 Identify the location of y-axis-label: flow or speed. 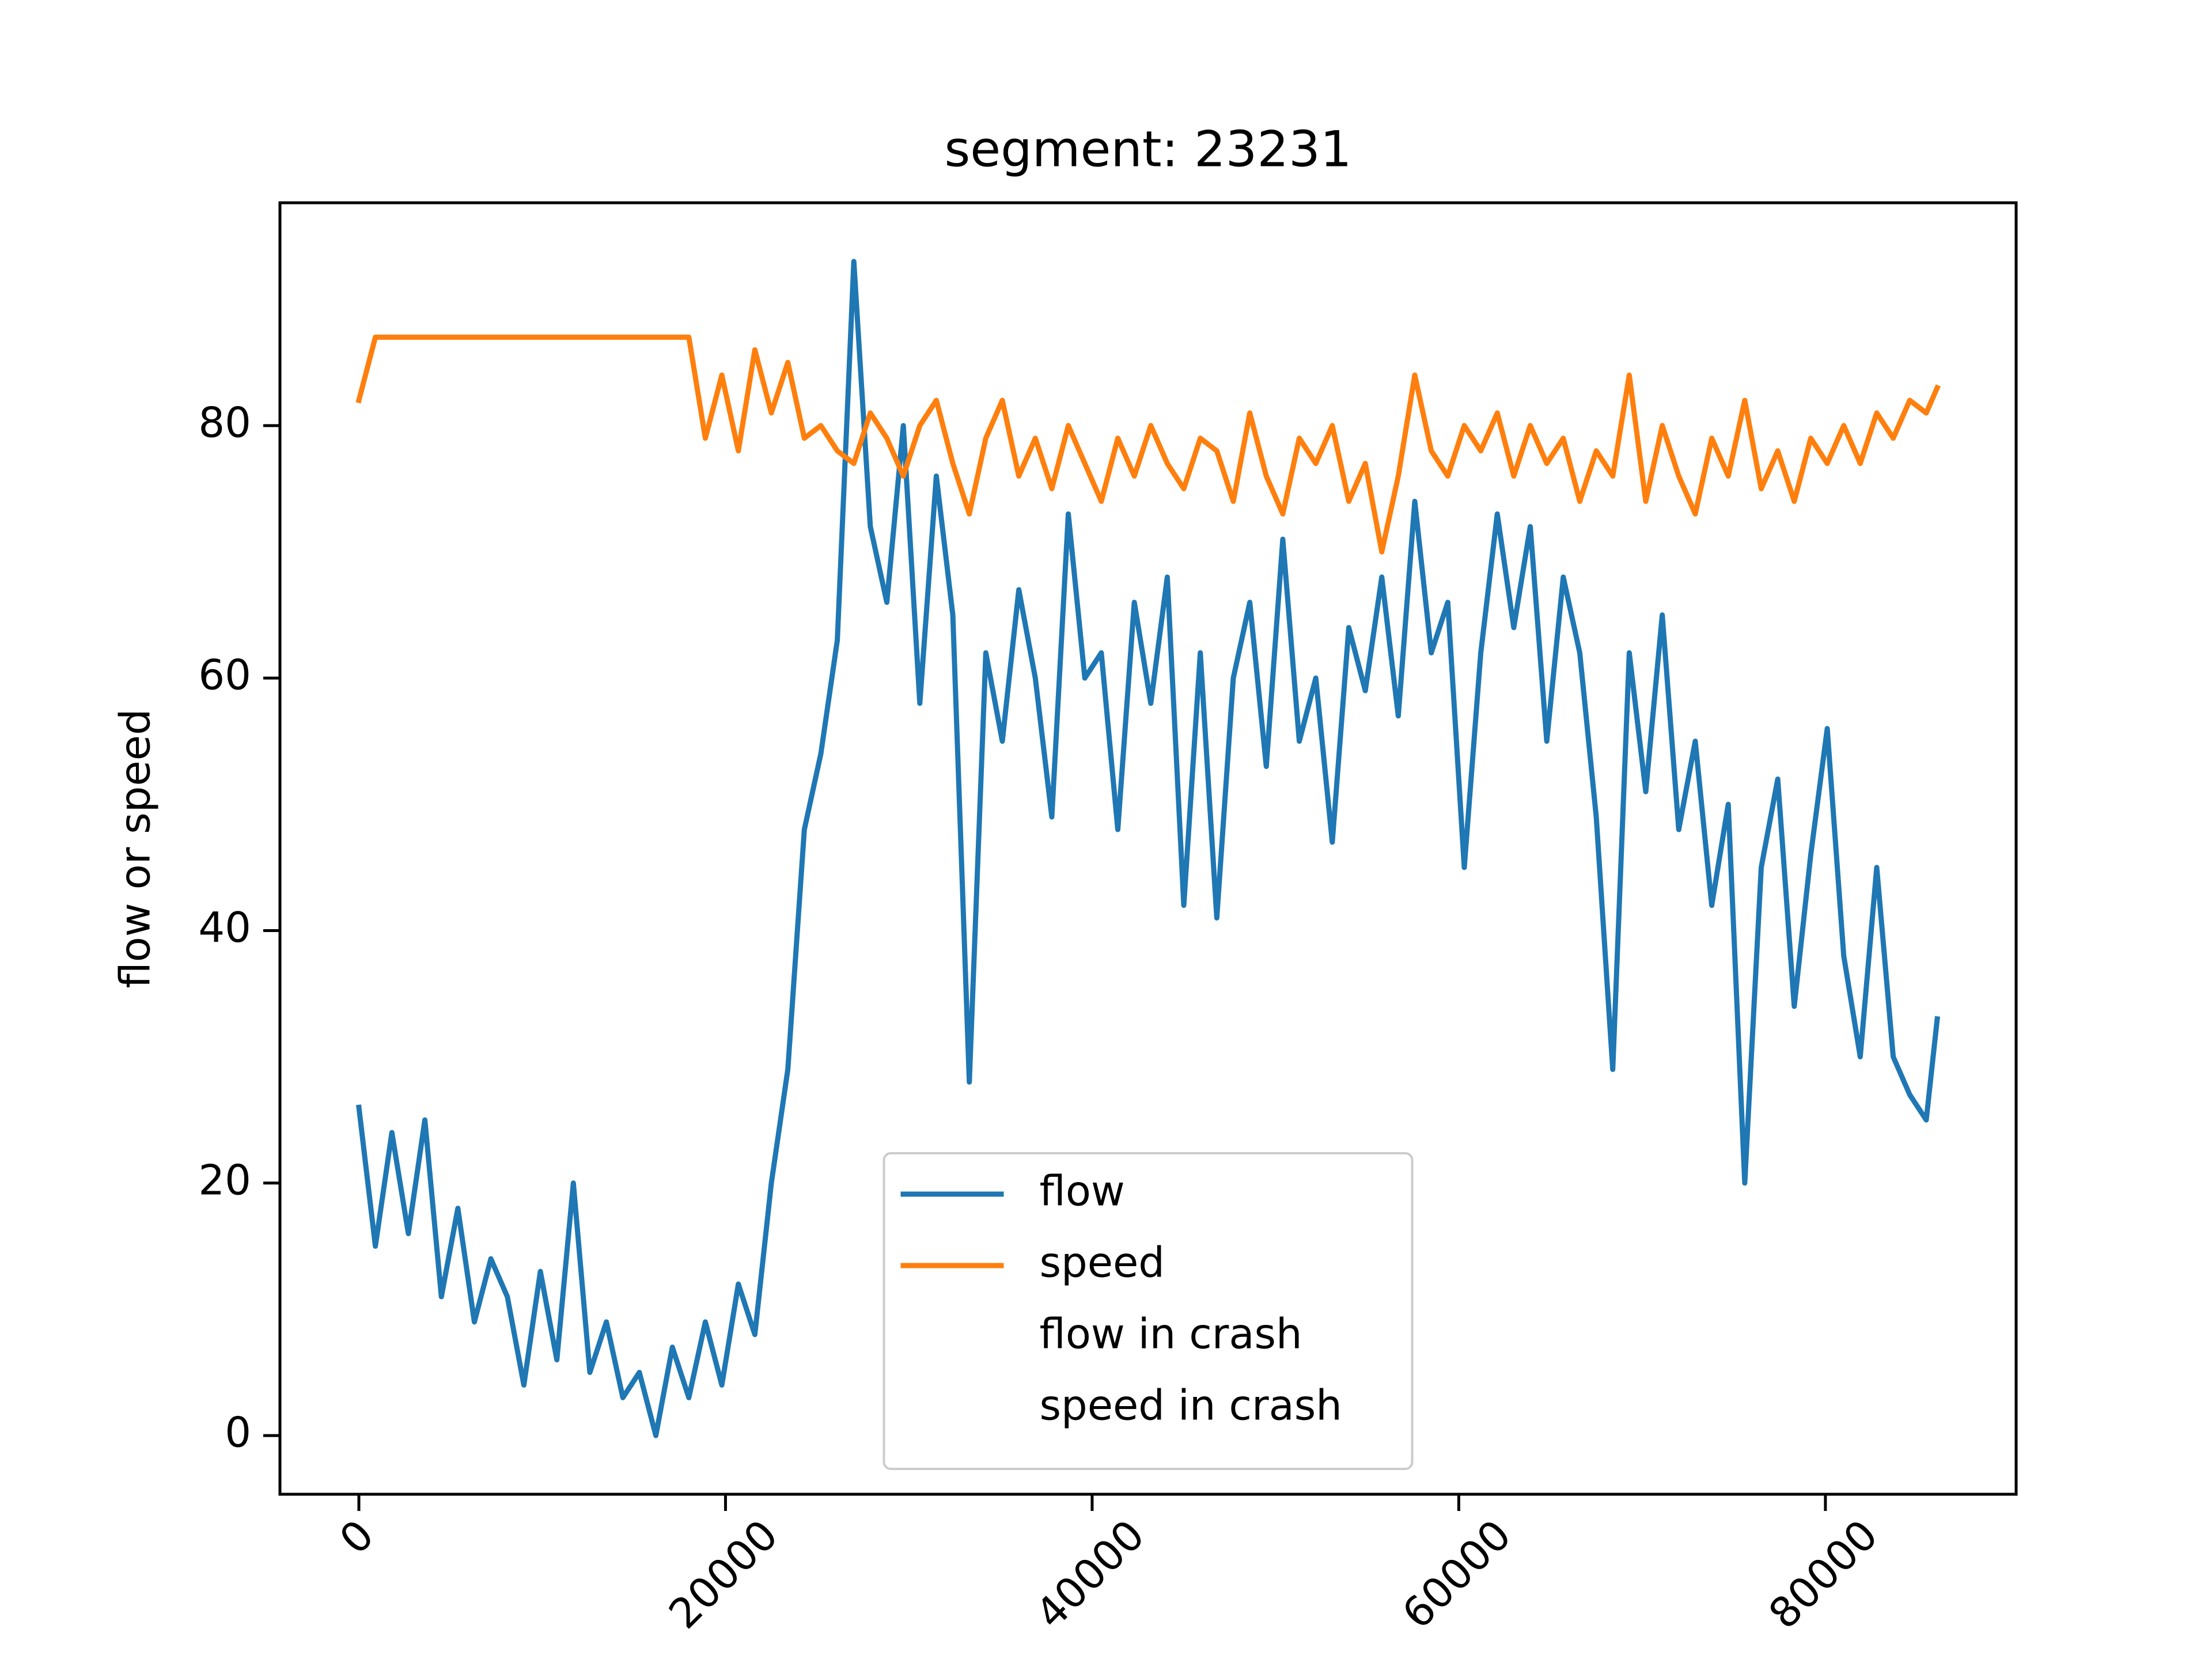
(135, 848).